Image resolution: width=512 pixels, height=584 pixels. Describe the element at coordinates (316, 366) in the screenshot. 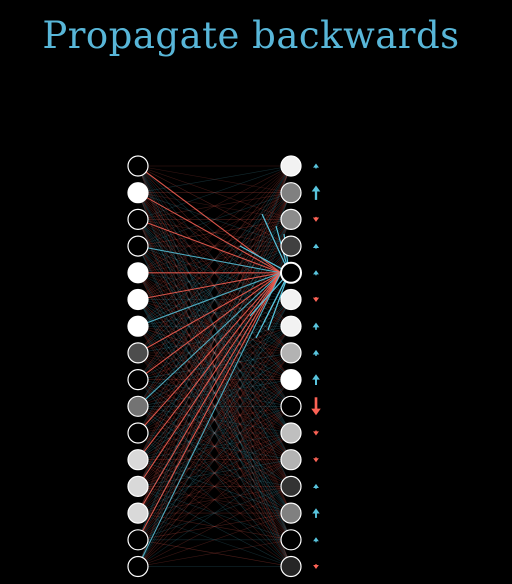

I see `desired-nudges` at that location.